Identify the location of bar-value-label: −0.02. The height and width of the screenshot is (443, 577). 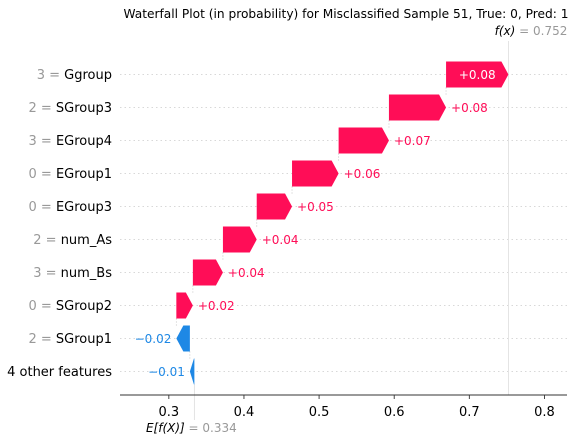
(153, 339).